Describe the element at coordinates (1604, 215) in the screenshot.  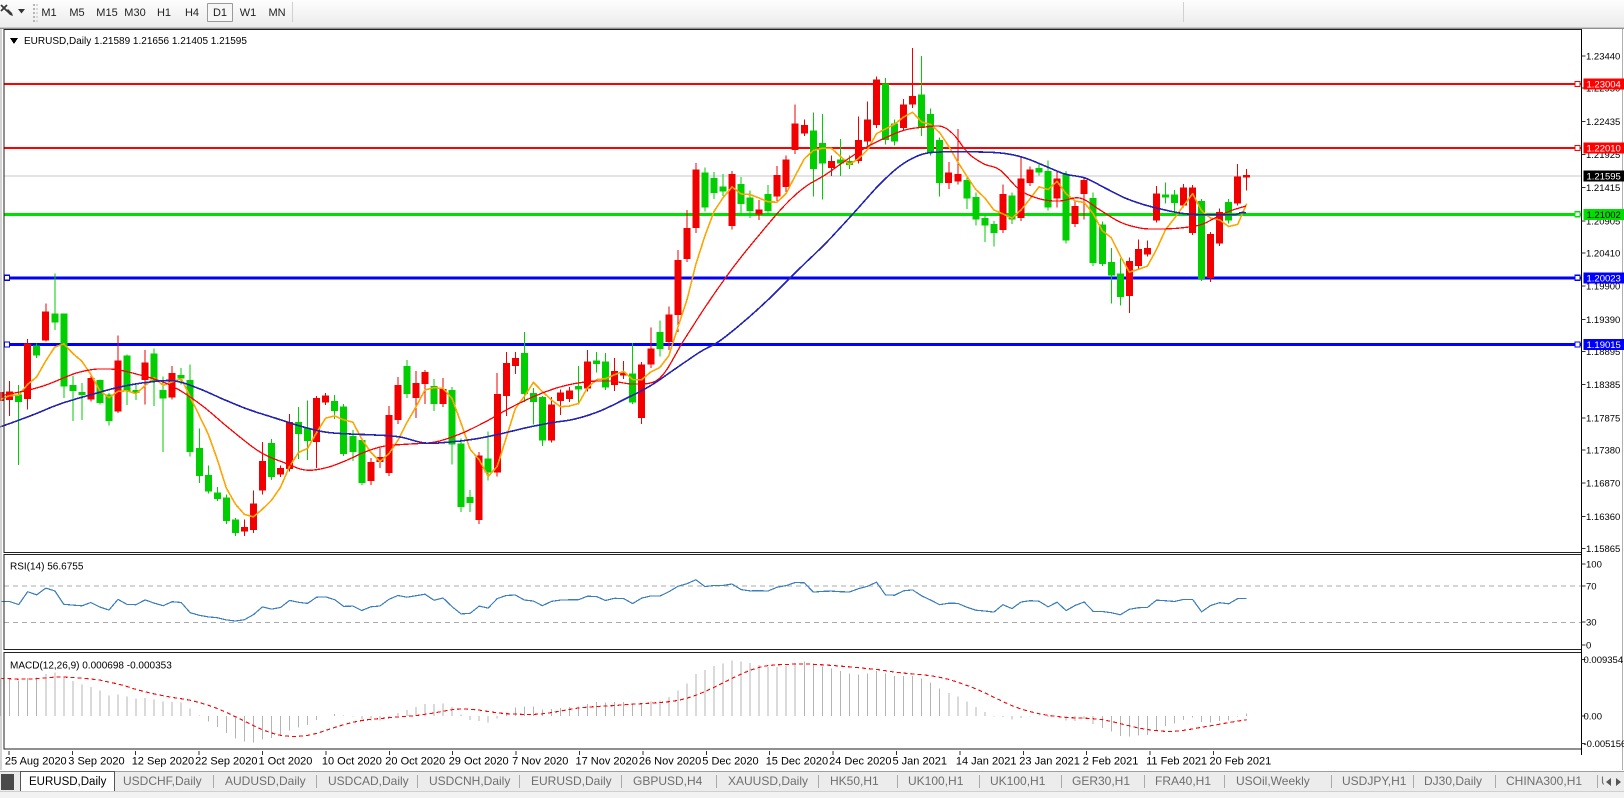
I see `svg-text: 1.21002` at that location.